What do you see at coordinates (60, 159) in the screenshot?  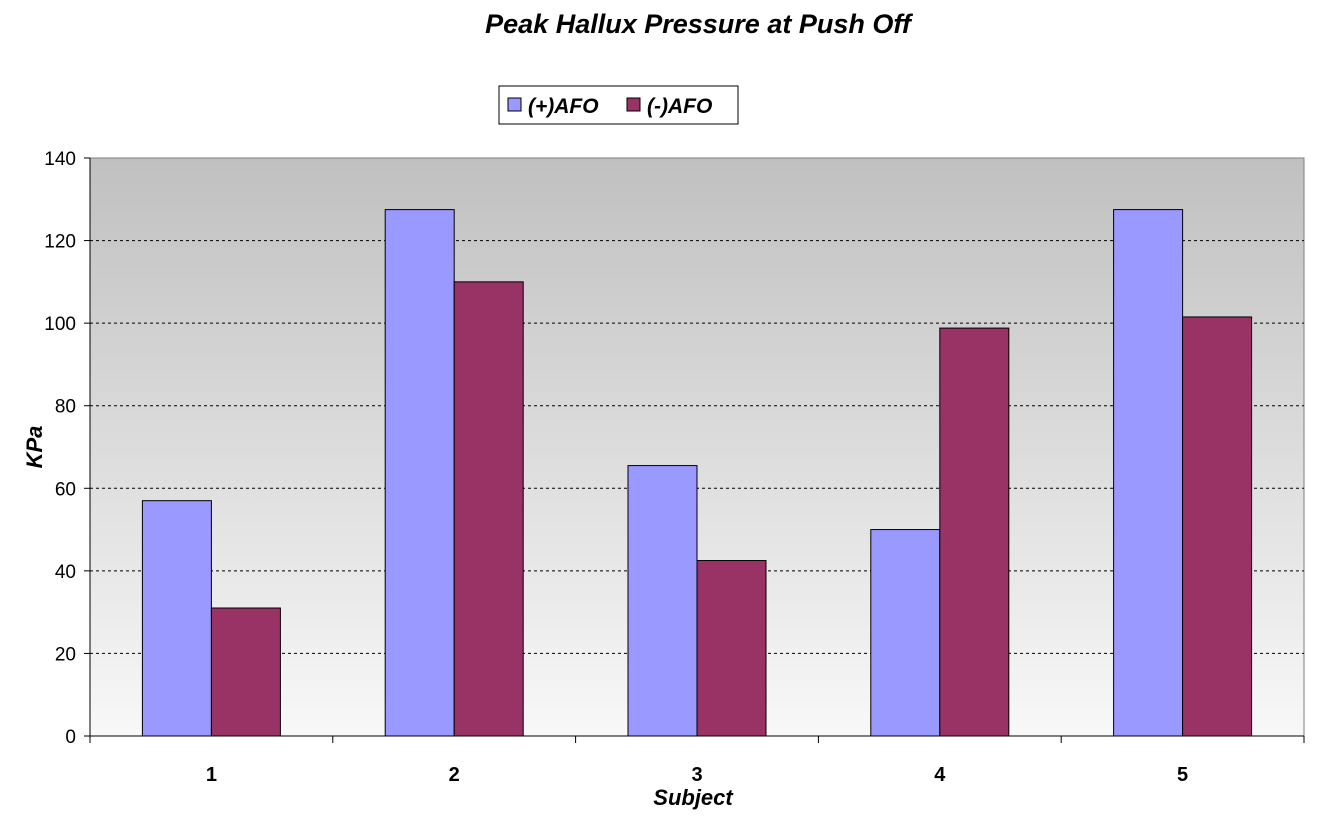 I see `y-tick-label: 140` at bounding box center [60, 159].